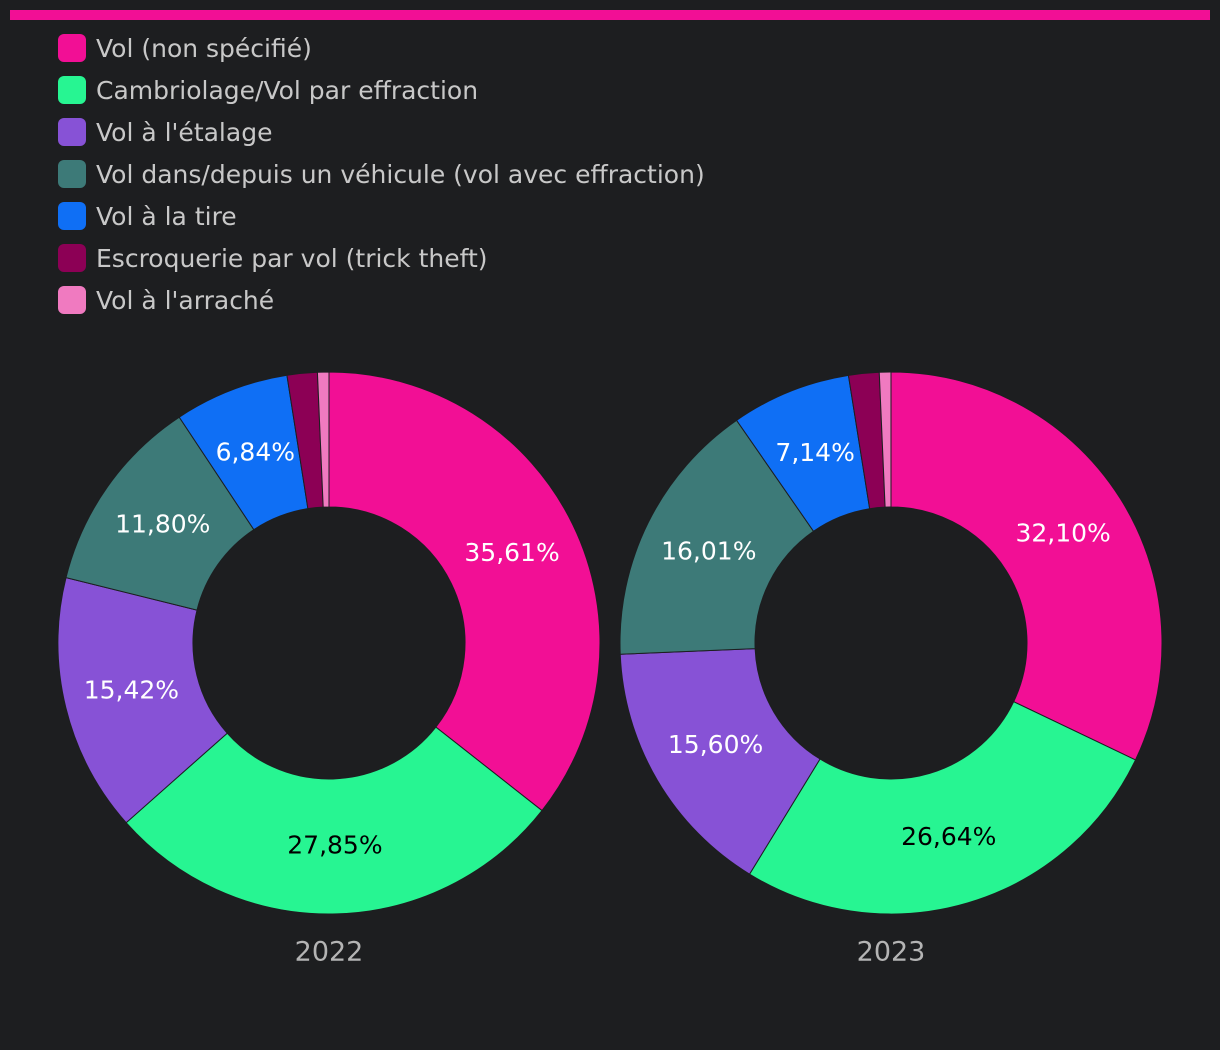  Describe the element at coordinates (948, 836) in the screenshot. I see `slice-data-label: 26,64%` at that location.